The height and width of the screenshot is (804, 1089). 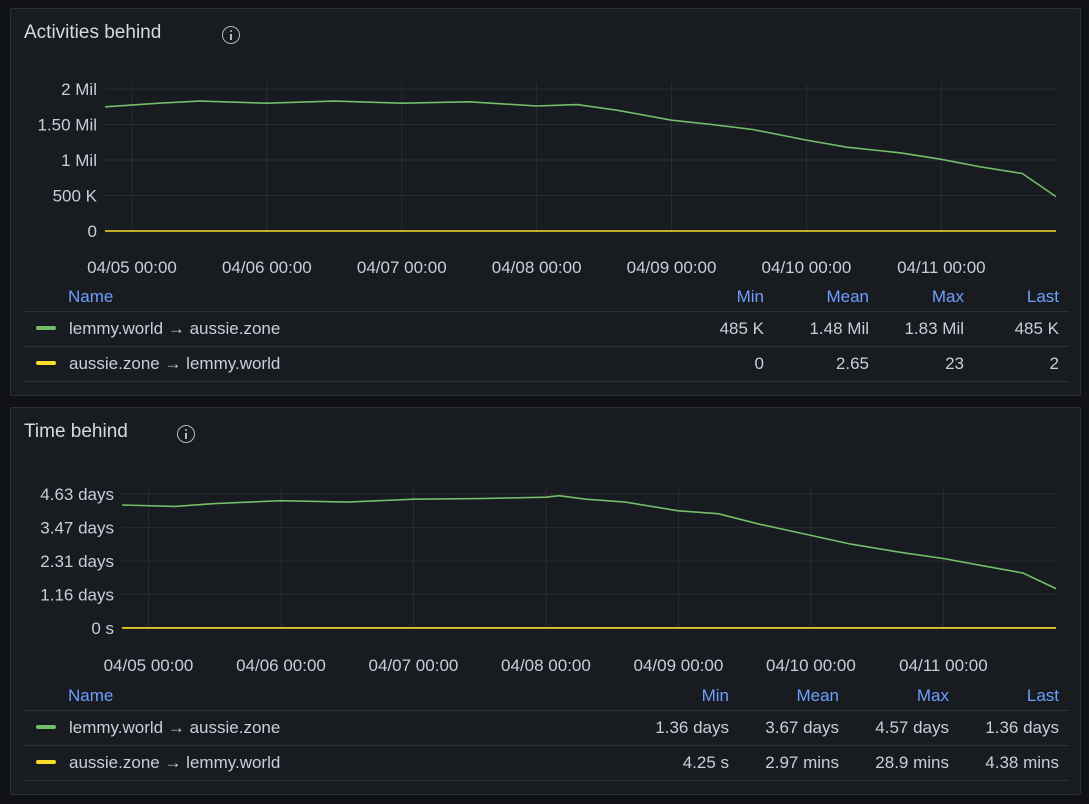 I want to click on panel-title: Time behind, so click(x=76, y=431).